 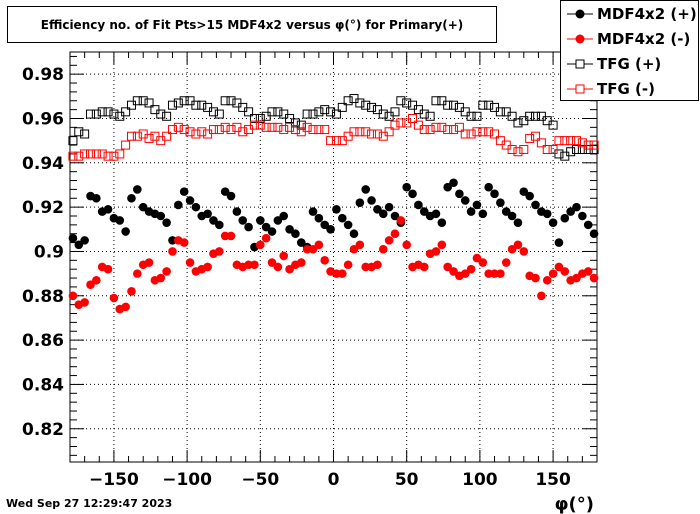 What do you see at coordinates (43, 385) in the screenshot?
I see `y-tick-label: 0.84` at bounding box center [43, 385].